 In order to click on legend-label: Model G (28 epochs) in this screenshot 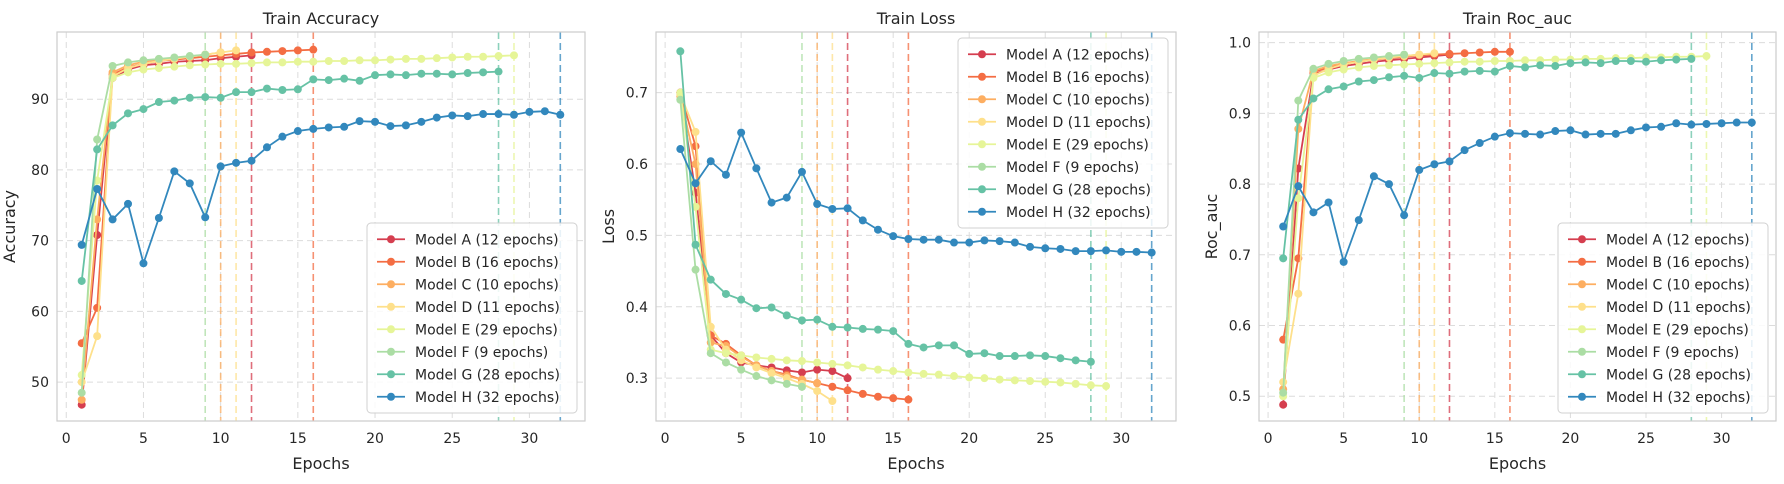, I will do `click(1678, 375)`.